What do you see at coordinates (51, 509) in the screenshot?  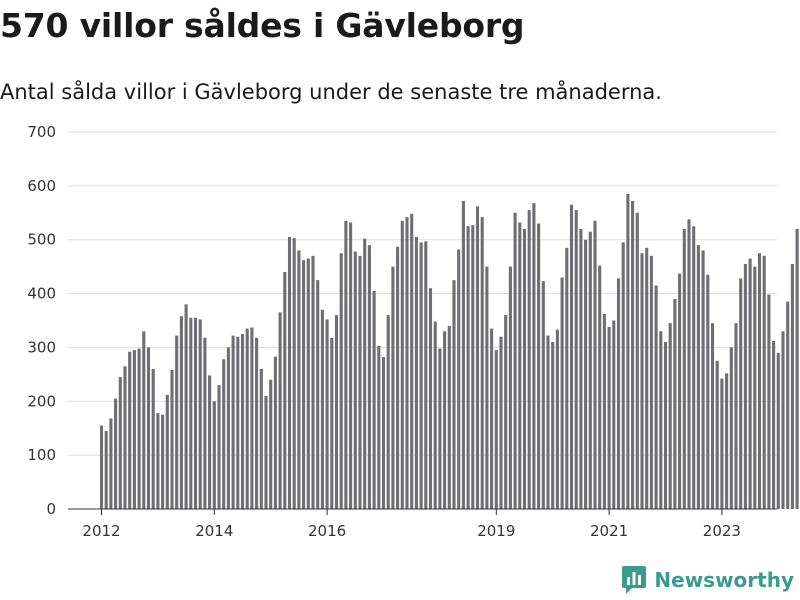 I see `y-tick-label: 0` at bounding box center [51, 509].